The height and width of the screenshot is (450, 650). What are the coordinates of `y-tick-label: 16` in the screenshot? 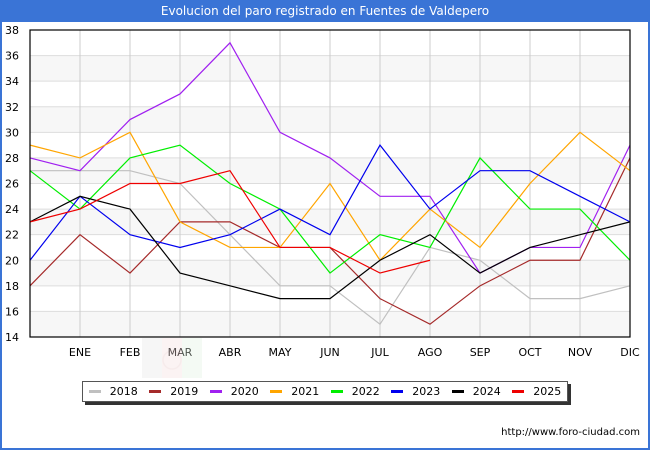 It's located at (12, 311).